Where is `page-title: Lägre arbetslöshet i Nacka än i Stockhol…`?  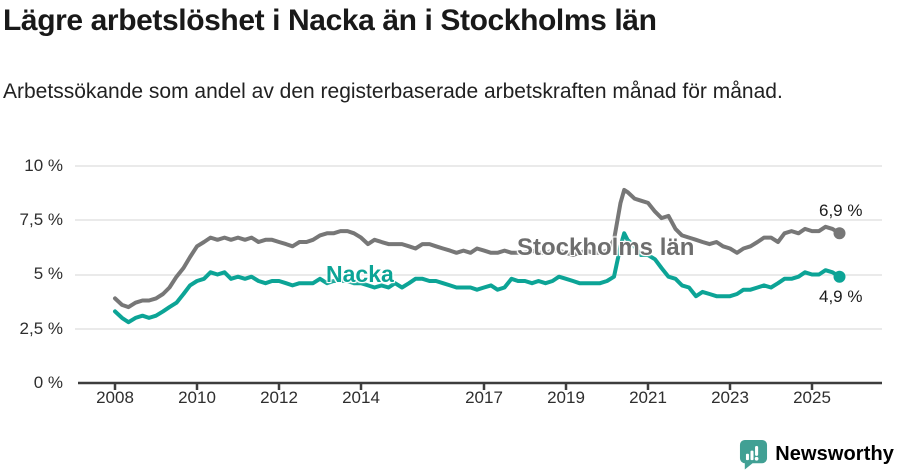 page-title: Lägre arbetslöshet i Nacka än i Stockhol… is located at coordinates (330, 20).